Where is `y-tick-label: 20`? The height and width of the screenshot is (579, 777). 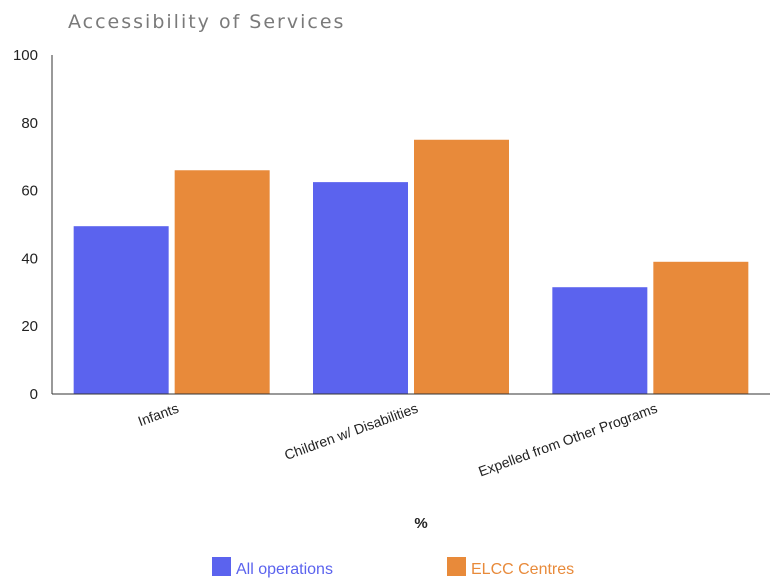 y-tick-label: 20 is located at coordinates (29, 326).